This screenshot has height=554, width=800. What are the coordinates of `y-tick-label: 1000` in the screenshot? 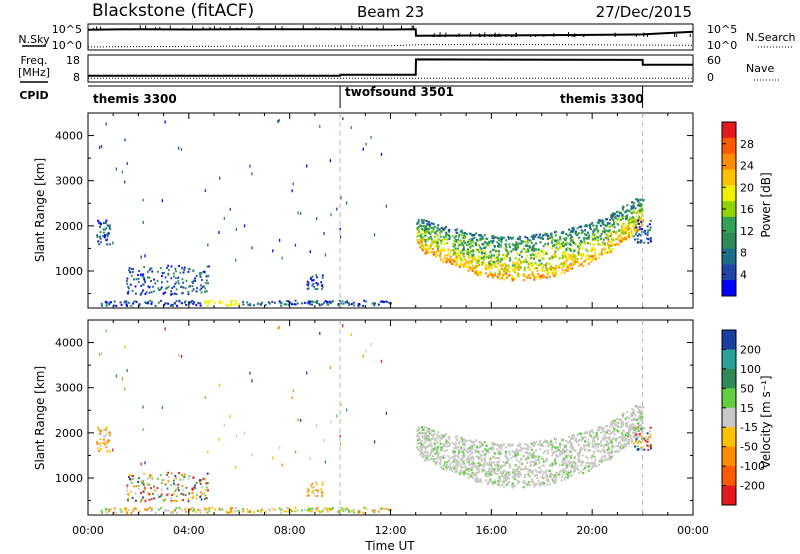 It's located at (69, 271).